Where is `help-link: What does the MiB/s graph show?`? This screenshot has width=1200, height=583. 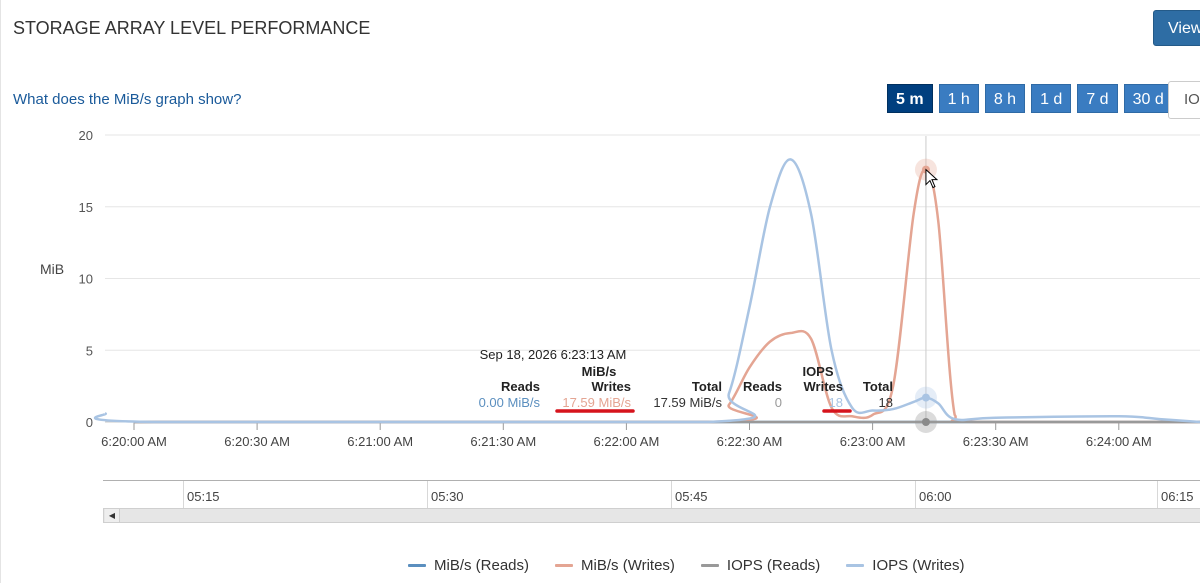
help-link: What does the MiB/s graph show? is located at coordinates (127, 99).